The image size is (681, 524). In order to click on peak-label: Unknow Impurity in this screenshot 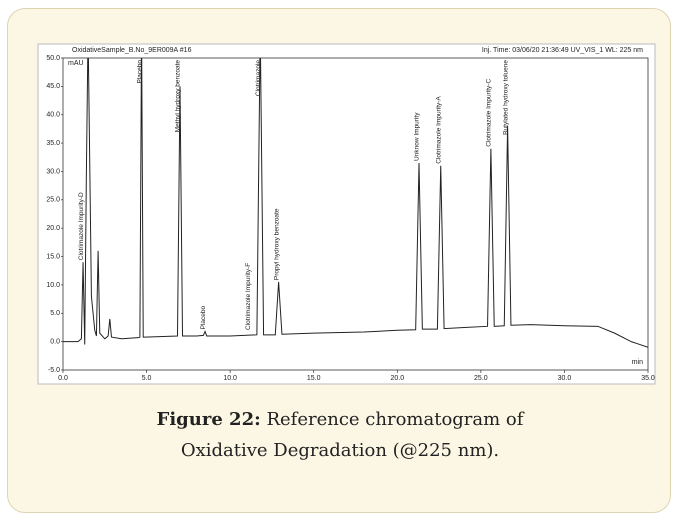, I will do `click(417, 136)`.